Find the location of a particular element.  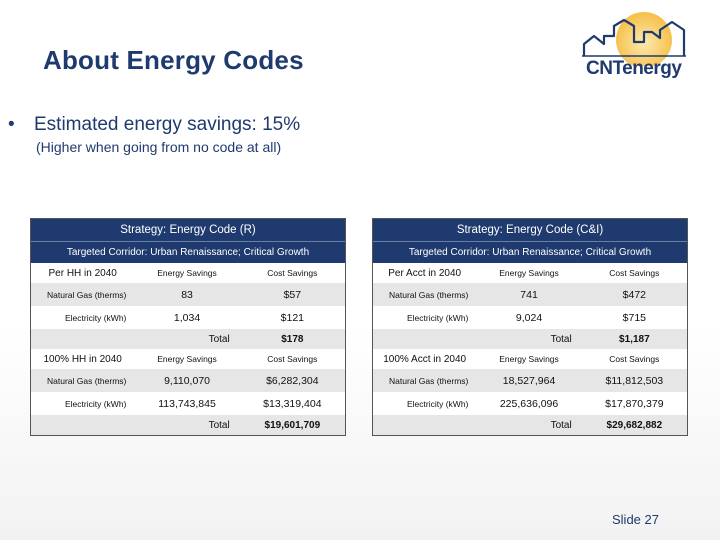

energy-value: 1,034 is located at coordinates (187, 317).